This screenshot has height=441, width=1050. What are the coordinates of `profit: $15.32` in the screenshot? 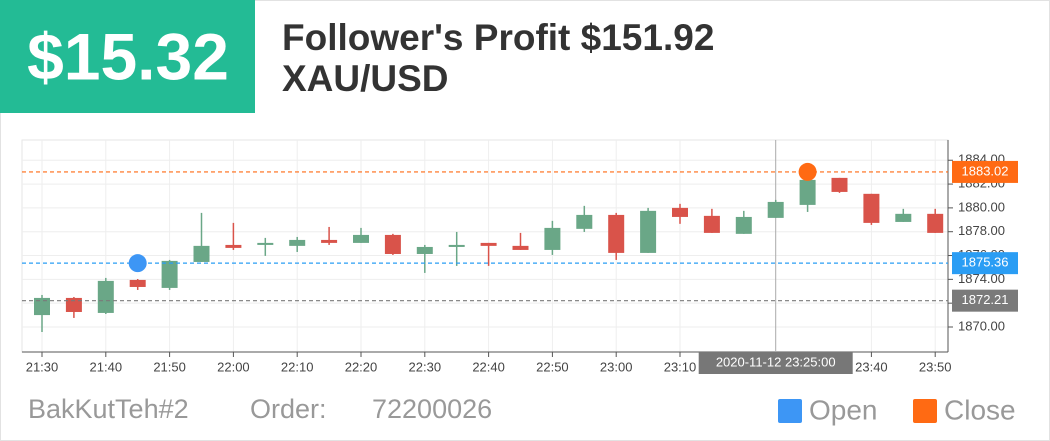 It's located at (128, 56).